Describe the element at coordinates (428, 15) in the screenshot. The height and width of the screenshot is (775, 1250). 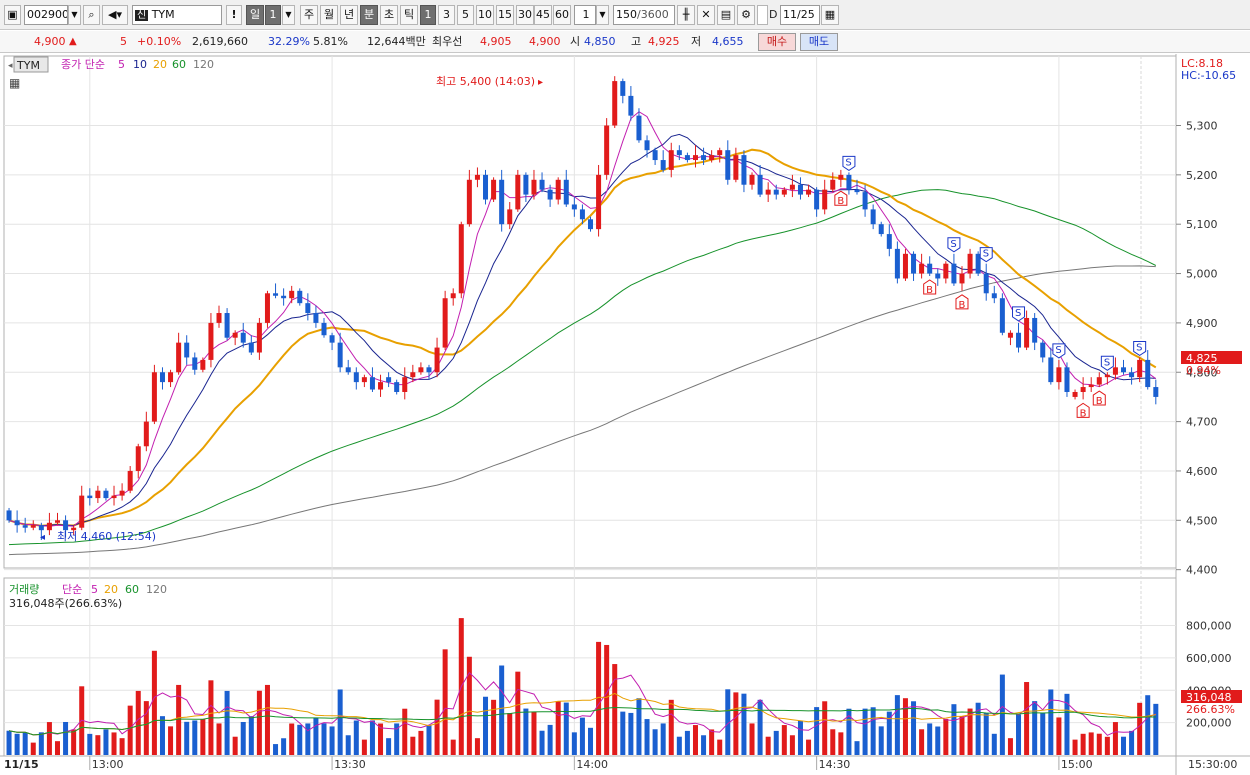
I see `interval-1-button: 1` at that location.